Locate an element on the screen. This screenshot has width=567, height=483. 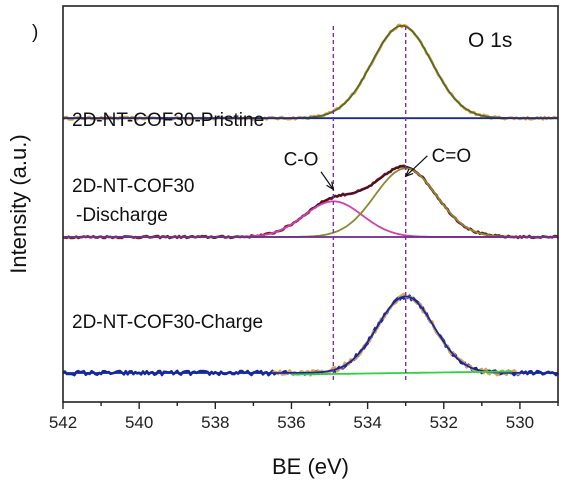
x-axis-title: BE (eV) is located at coordinates (310, 466).